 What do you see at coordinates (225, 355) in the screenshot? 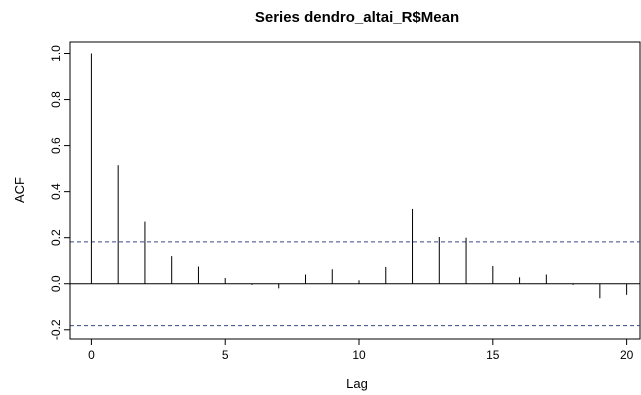
I see `x-tick-label: 5` at bounding box center [225, 355].